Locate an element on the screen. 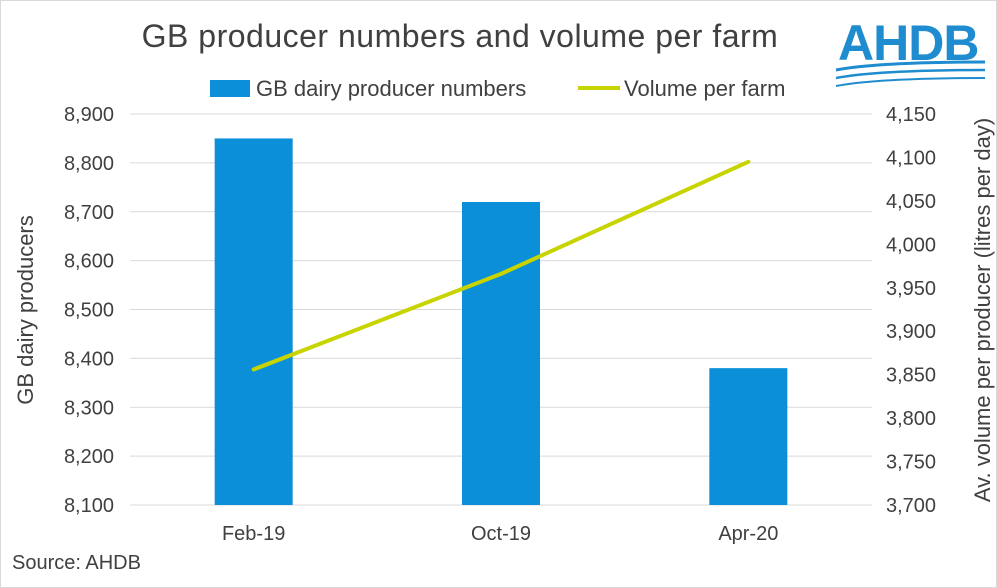 The image size is (997, 588). legend-bar-label: GB dairy producer numbers is located at coordinates (391, 88).